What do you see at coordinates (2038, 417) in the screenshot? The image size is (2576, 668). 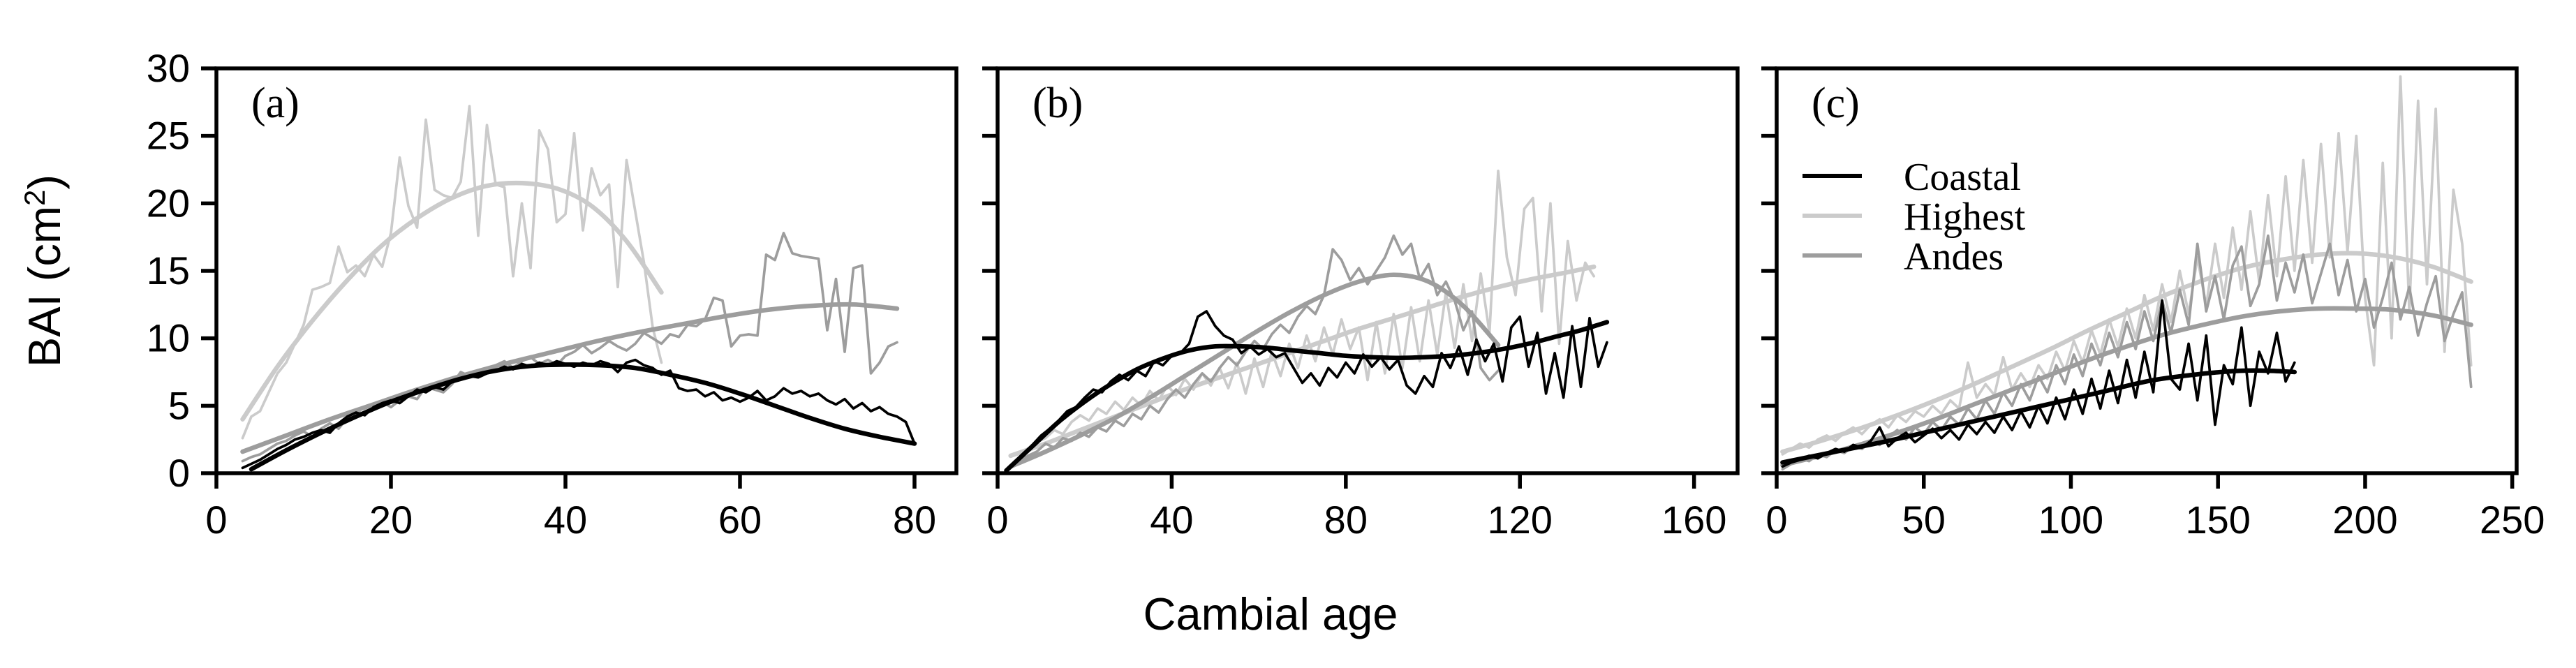 I see `coastal-fit-line-c` at bounding box center [2038, 417].